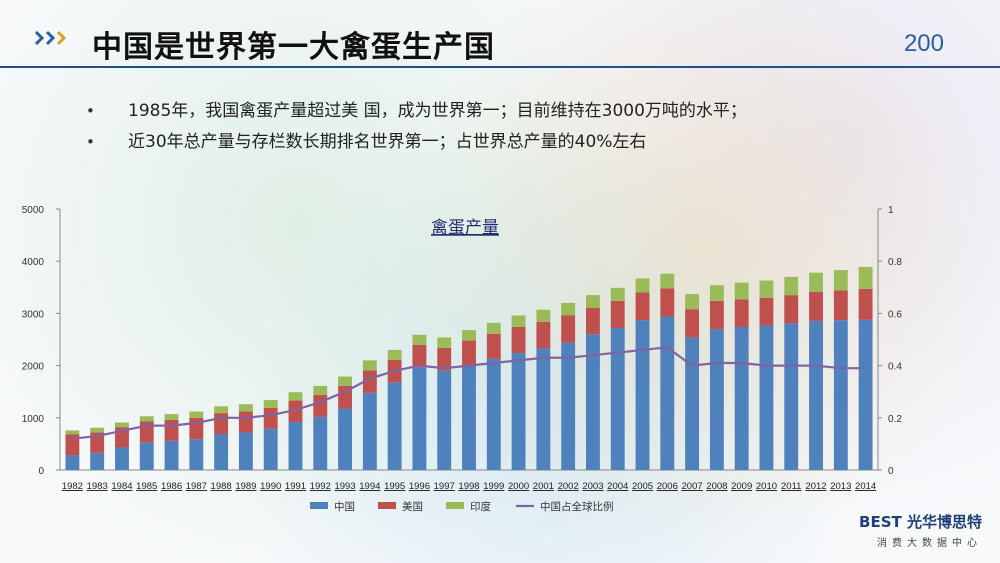 This screenshot has height=563, width=1000. What do you see at coordinates (891, 471) in the screenshot?
I see `y2-tick-label: 0` at bounding box center [891, 471].